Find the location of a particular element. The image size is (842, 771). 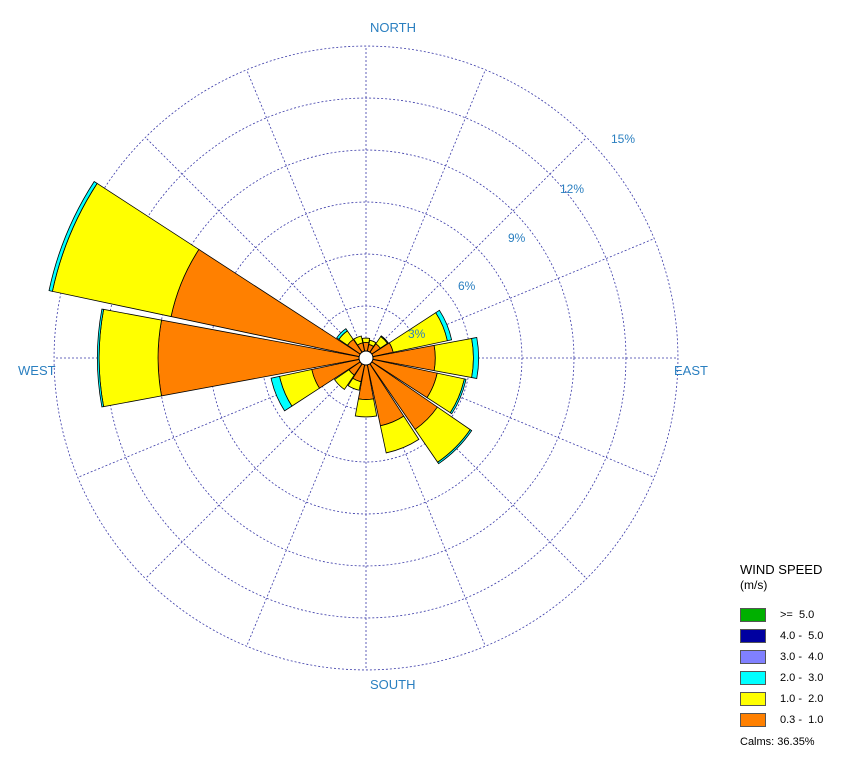

legend-label: 2.0 - 3.0 is located at coordinates (802, 678).